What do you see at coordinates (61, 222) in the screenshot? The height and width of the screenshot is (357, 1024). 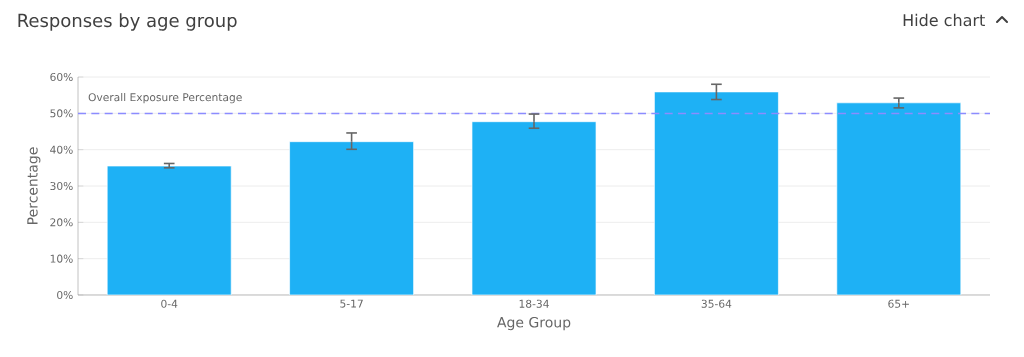 I see `y-tick-label: 20%` at bounding box center [61, 222].